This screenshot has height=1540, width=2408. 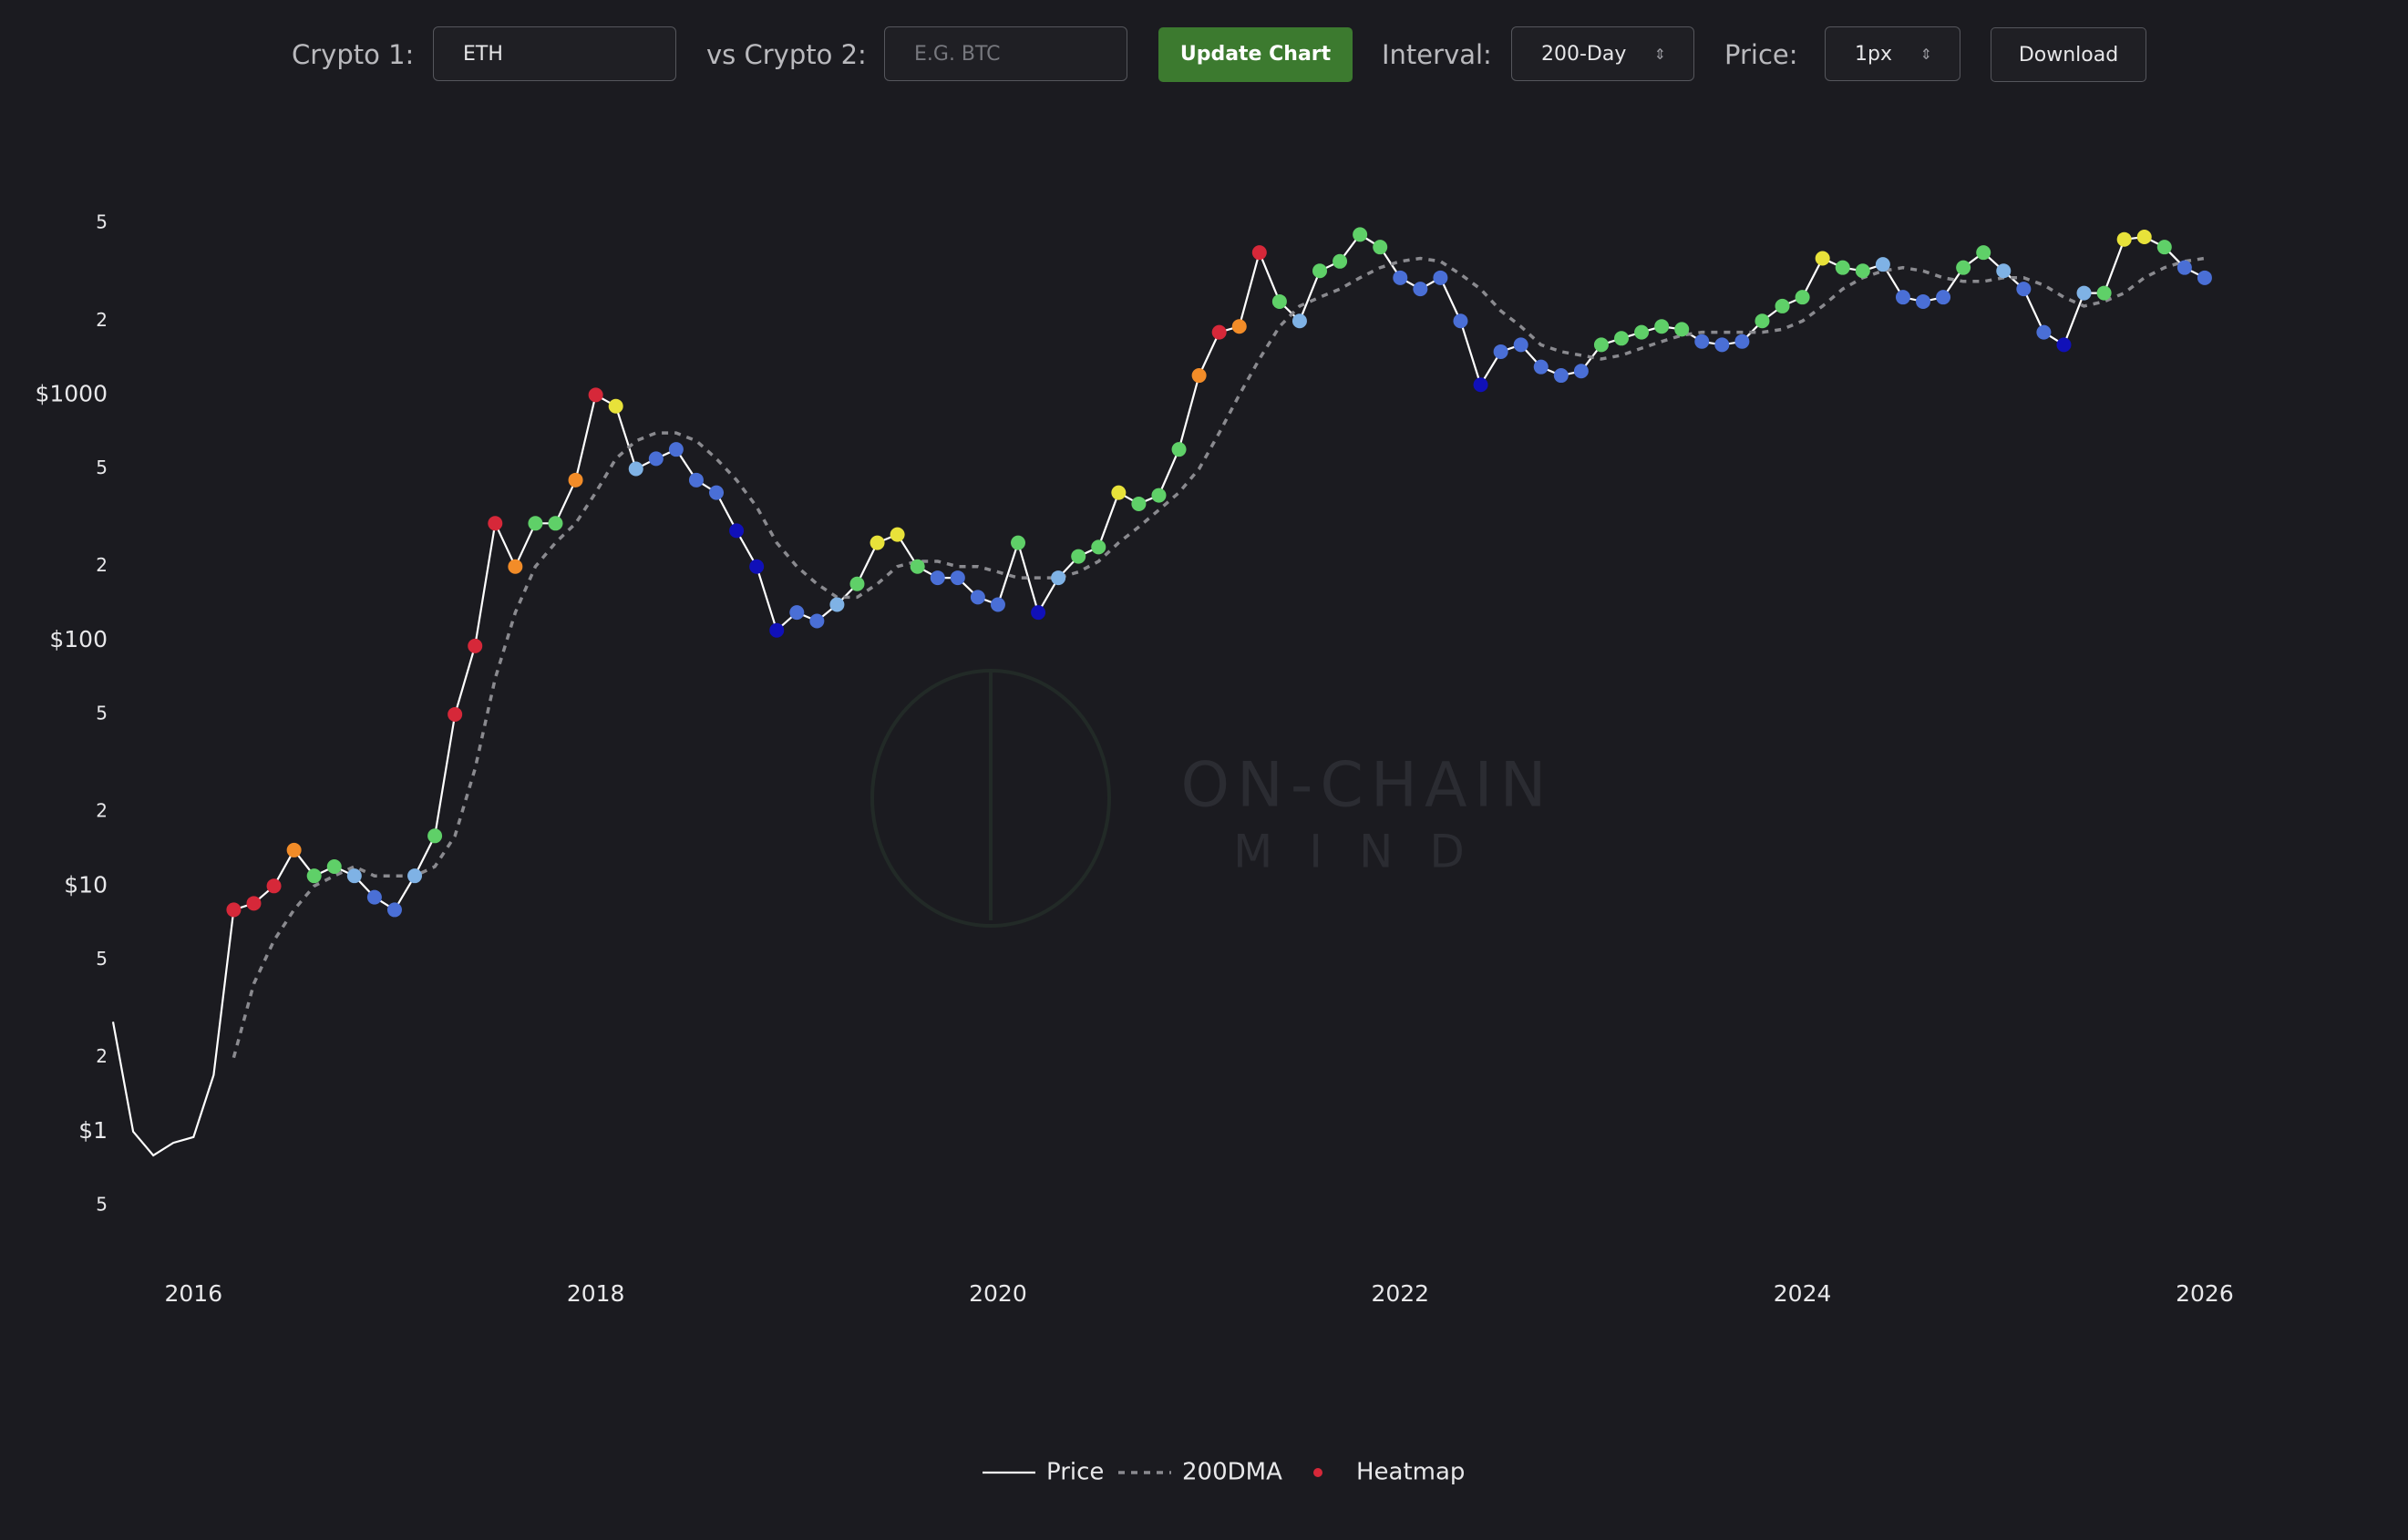 I want to click on price-select: 1px ⇕, so click(x=1892, y=53).